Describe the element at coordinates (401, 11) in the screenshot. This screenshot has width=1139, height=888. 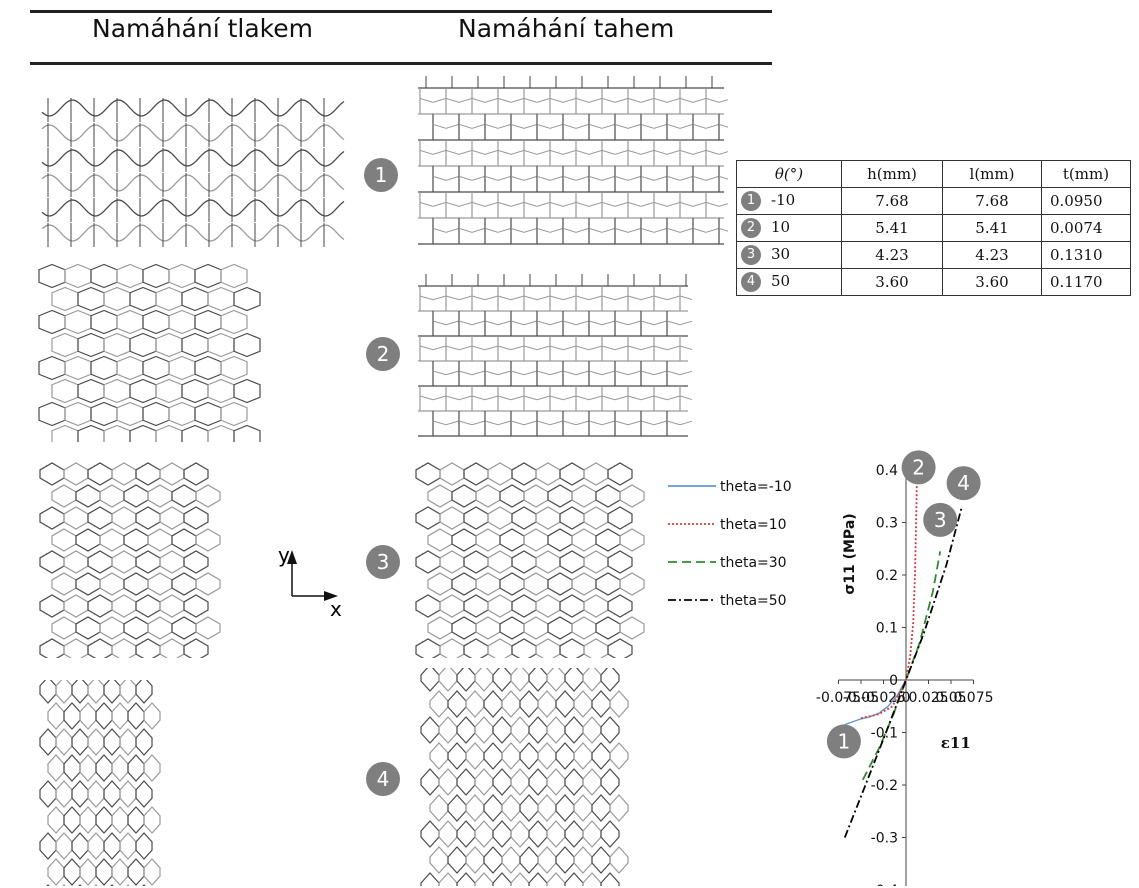
I see `top-rule` at that location.